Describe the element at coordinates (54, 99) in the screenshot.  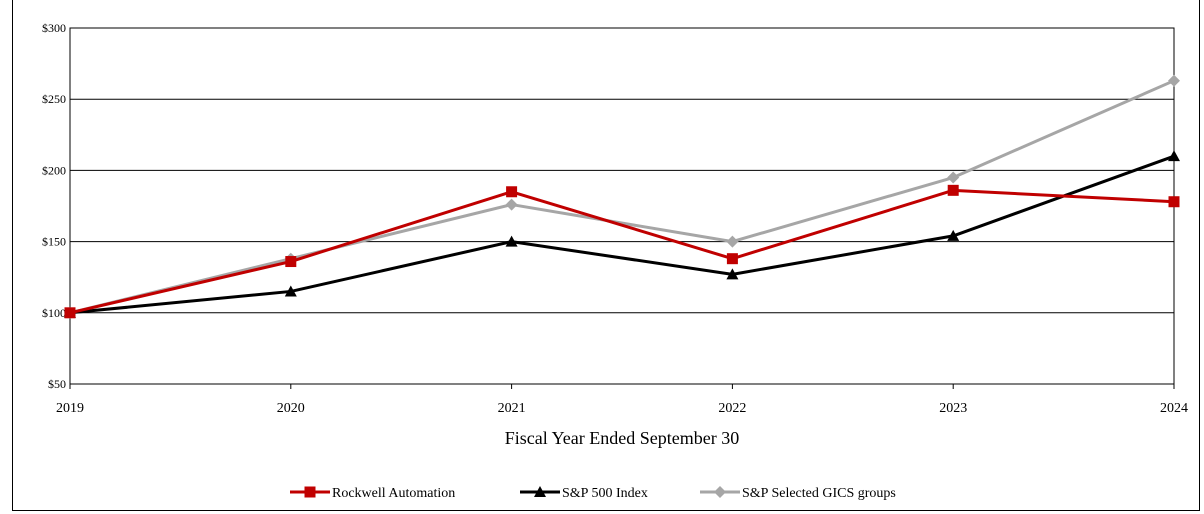
I see `y-tick-label: $250` at that location.